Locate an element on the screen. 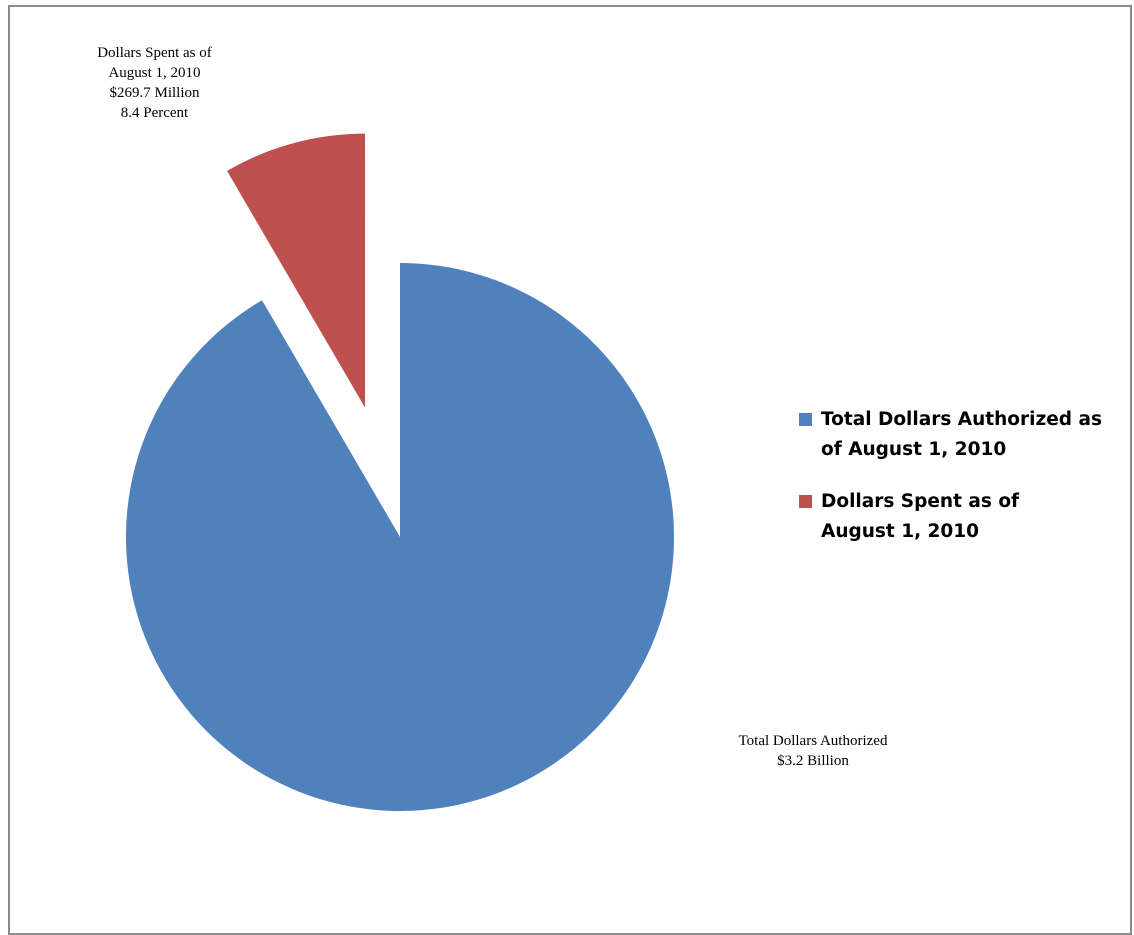  legend-item-dollars-spent: Dollars Spent as of August 1, 2010 is located at coordinates (966, 517).